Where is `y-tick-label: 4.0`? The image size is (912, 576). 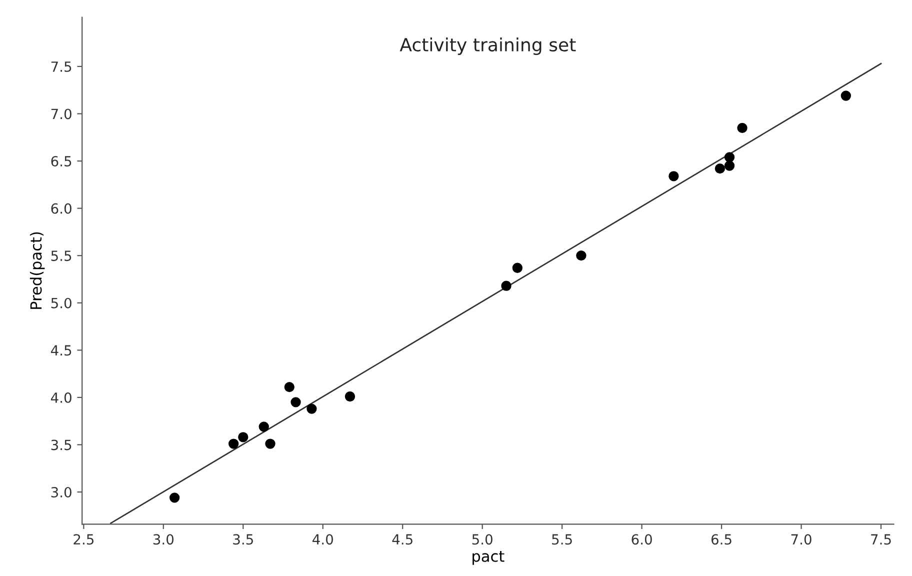 y-tick-label: 4.0 is located at coordinates (61, 397).